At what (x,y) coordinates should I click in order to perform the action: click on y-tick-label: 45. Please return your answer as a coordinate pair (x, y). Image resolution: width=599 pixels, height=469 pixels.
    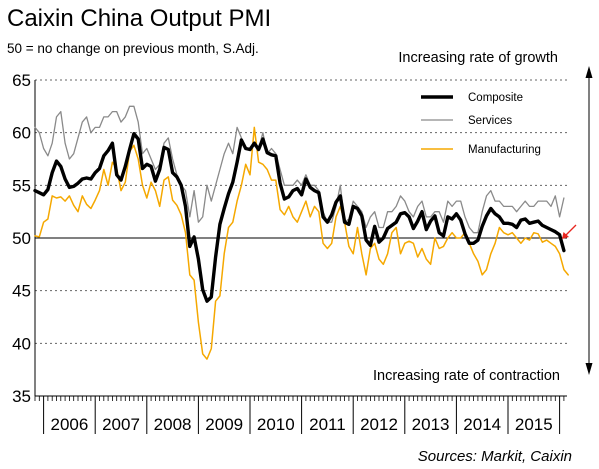
    Looking at the image, I should click on (21, 291).